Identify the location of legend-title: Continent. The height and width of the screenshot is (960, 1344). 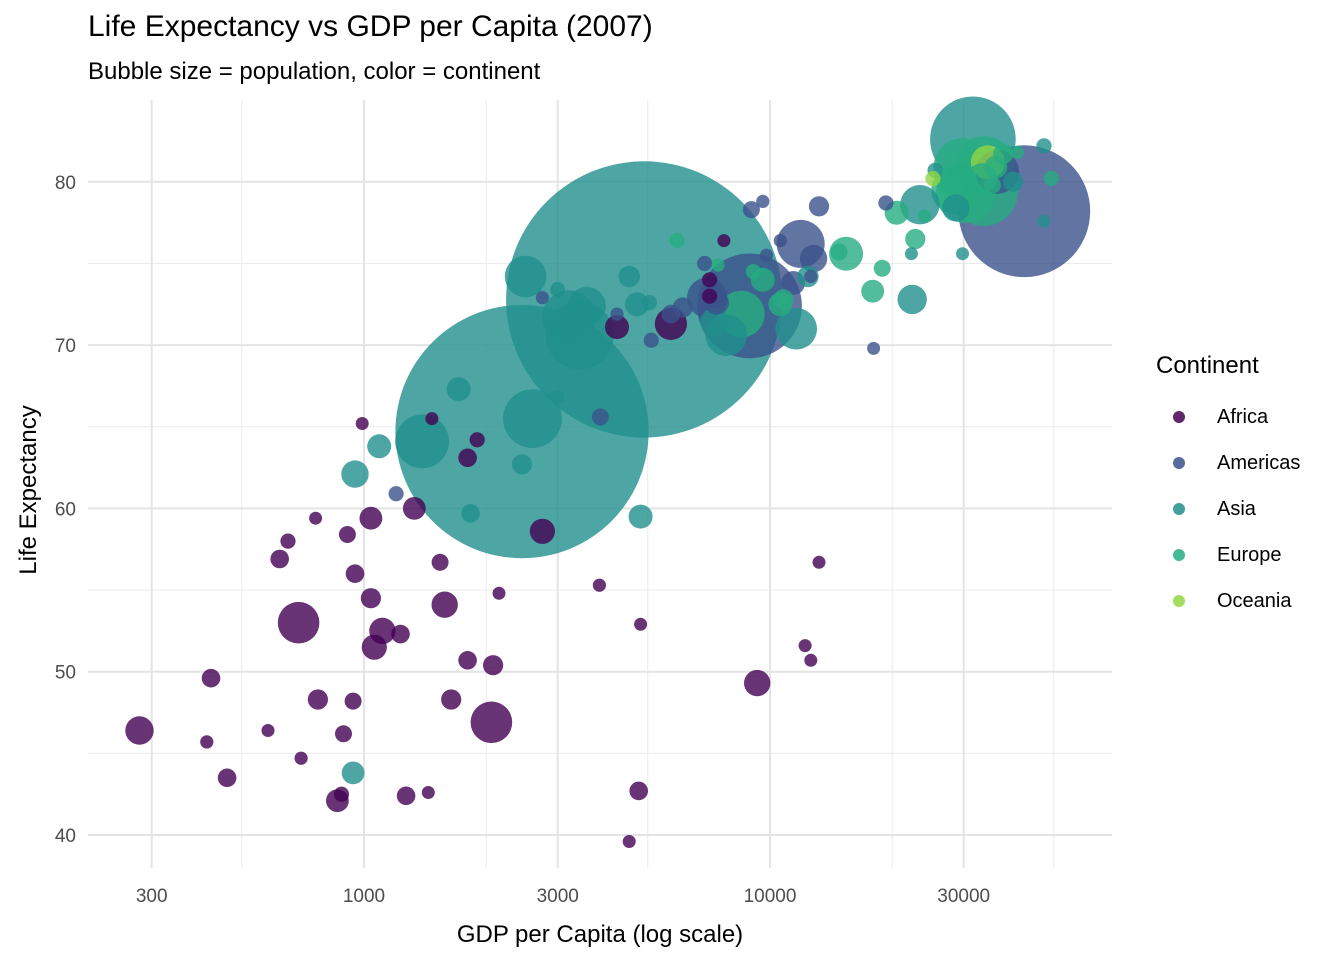
(1207, 365).